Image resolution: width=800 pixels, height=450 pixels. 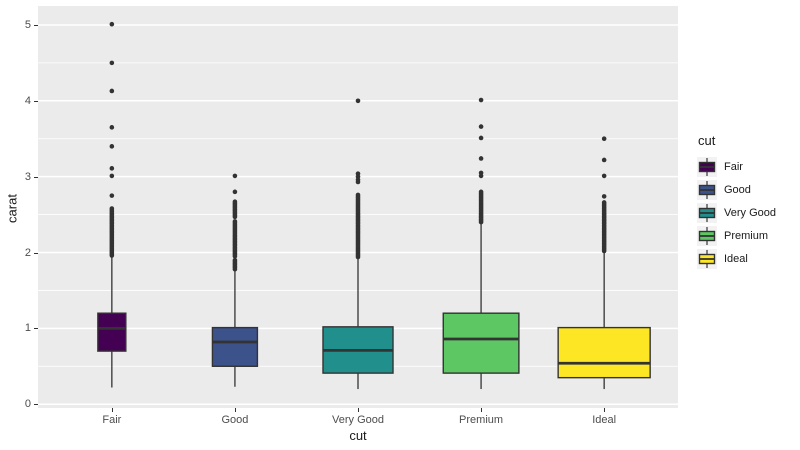 I want to click on box-premium, so click(x=481, y=343).